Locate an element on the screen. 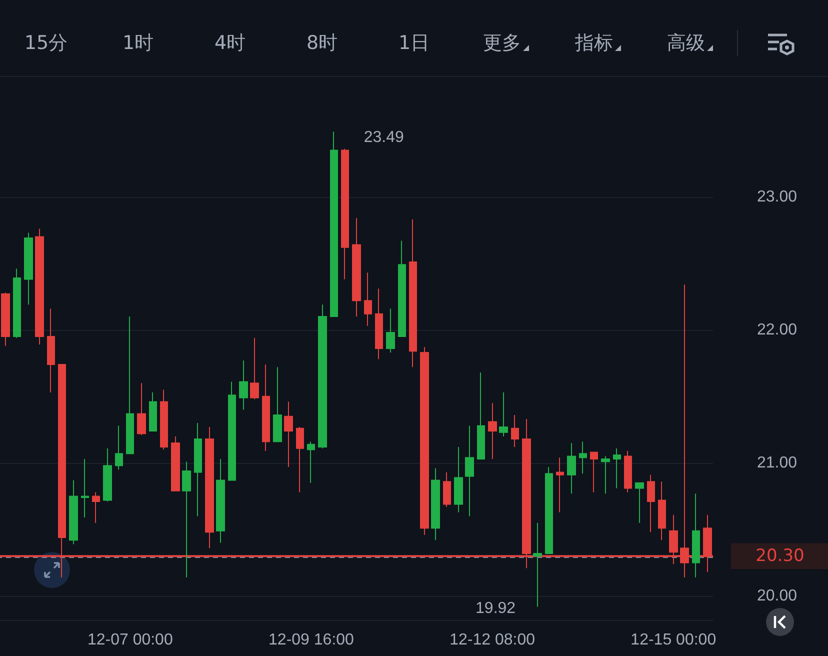 The width and height of the screenshot is (828, 656). text: 4时 is located at coordinates (230, 43).